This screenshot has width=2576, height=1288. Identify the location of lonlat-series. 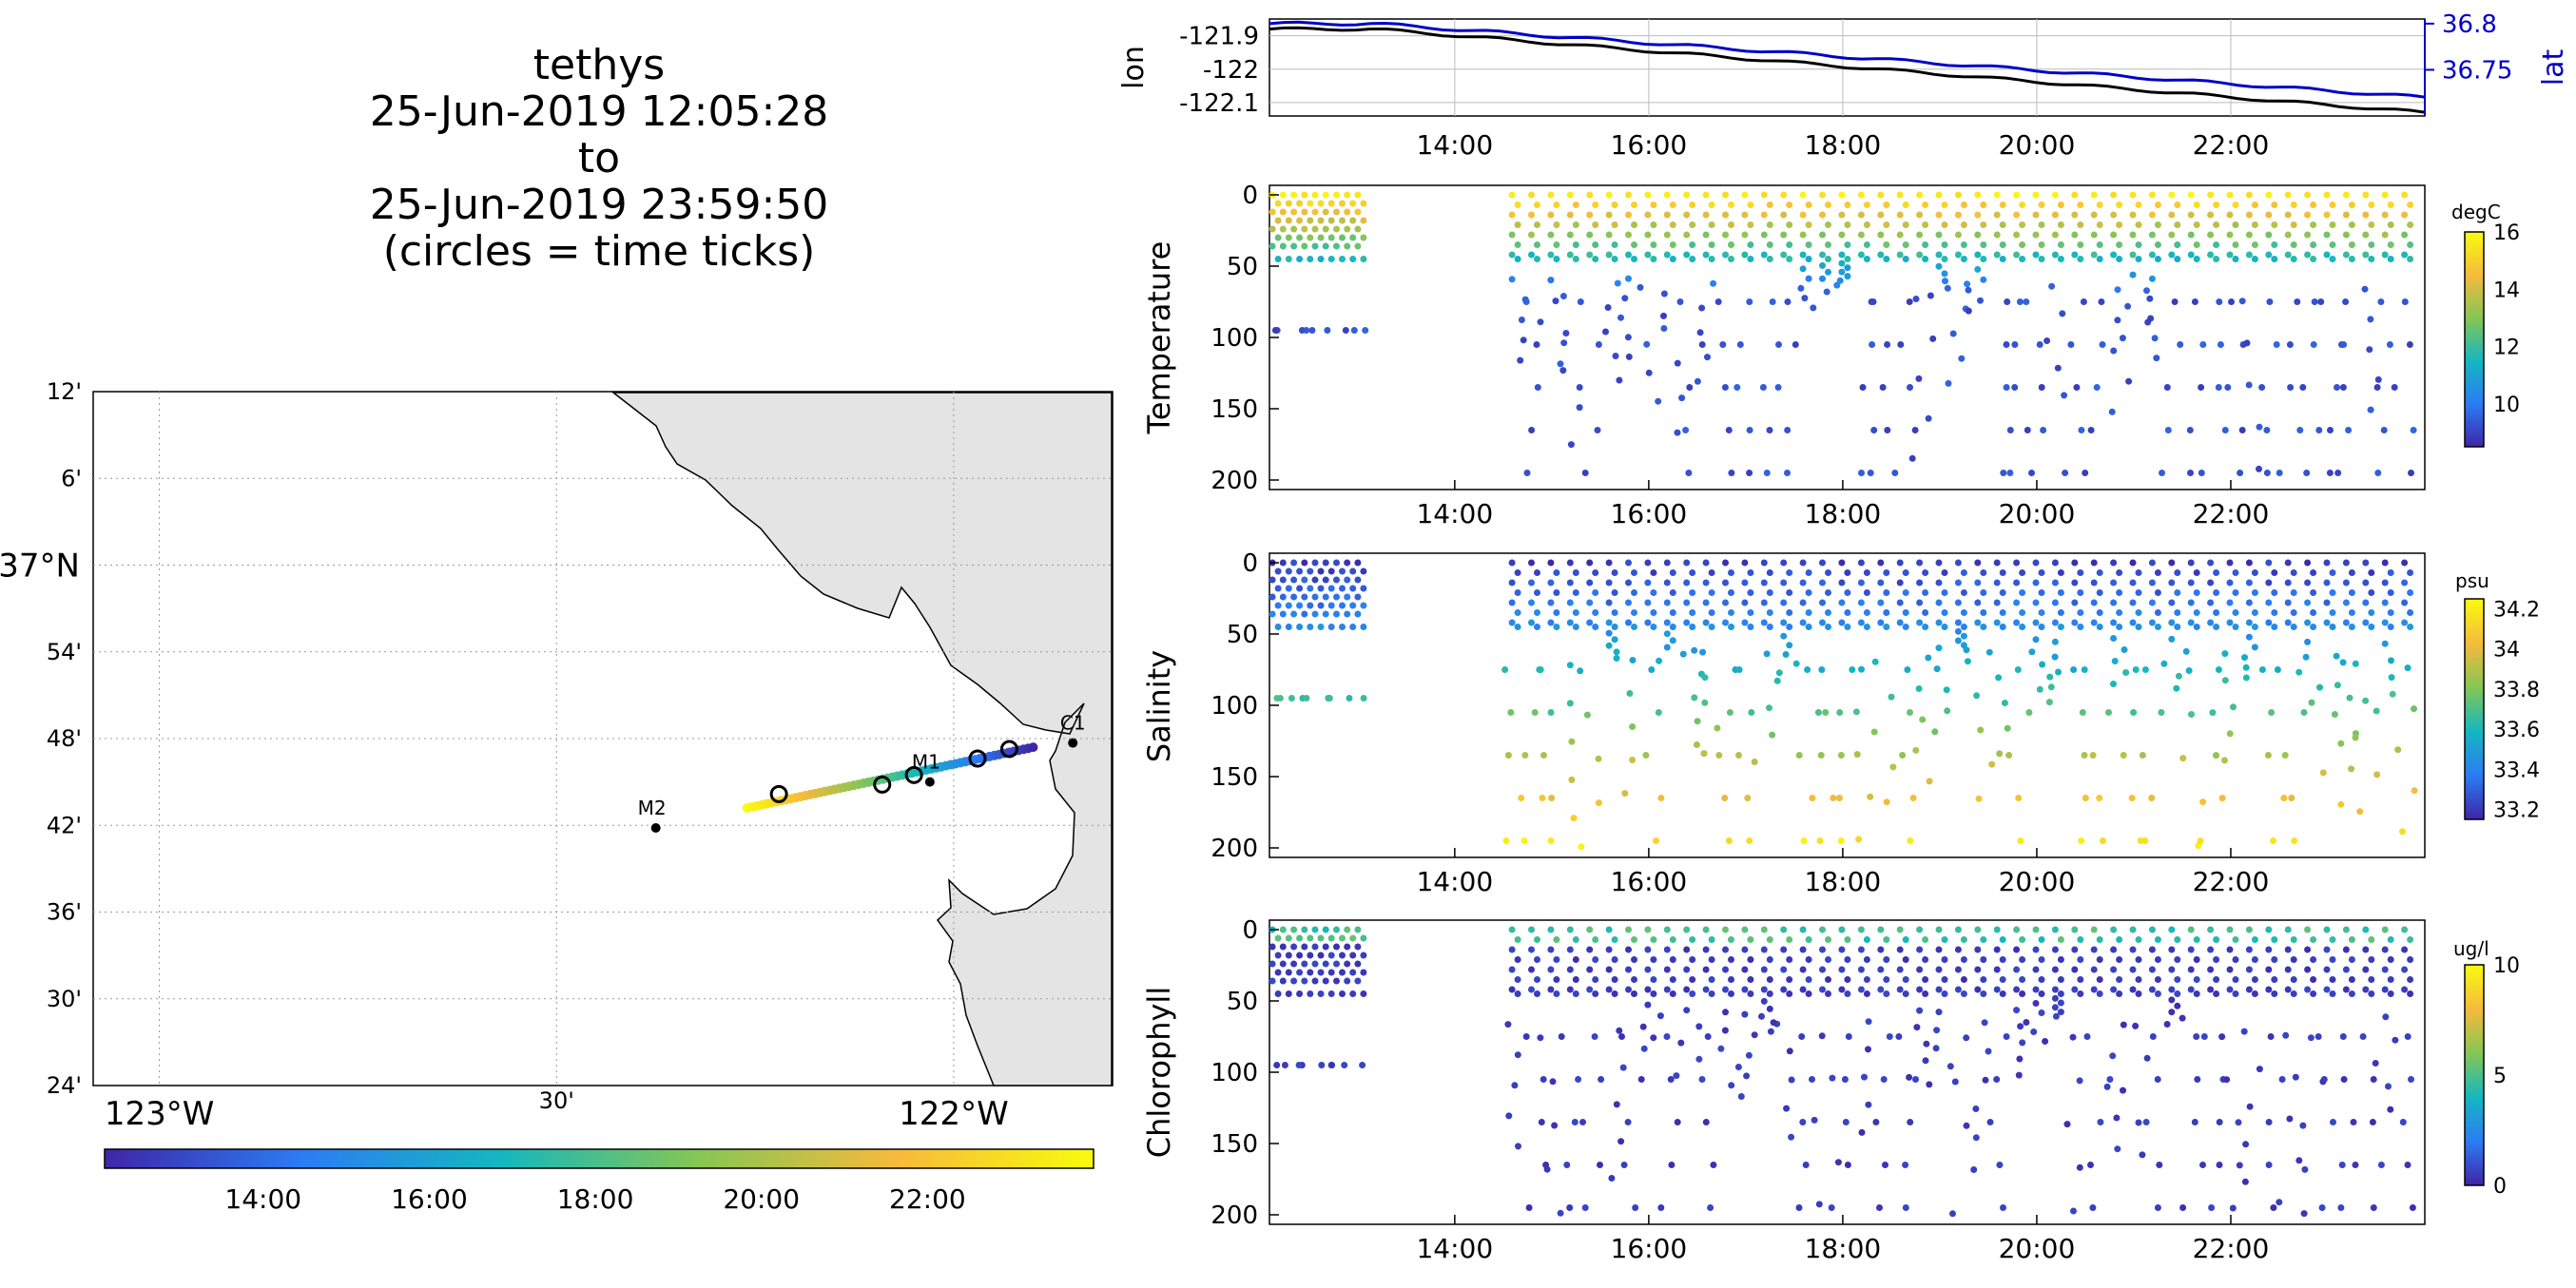
(1847, 67).